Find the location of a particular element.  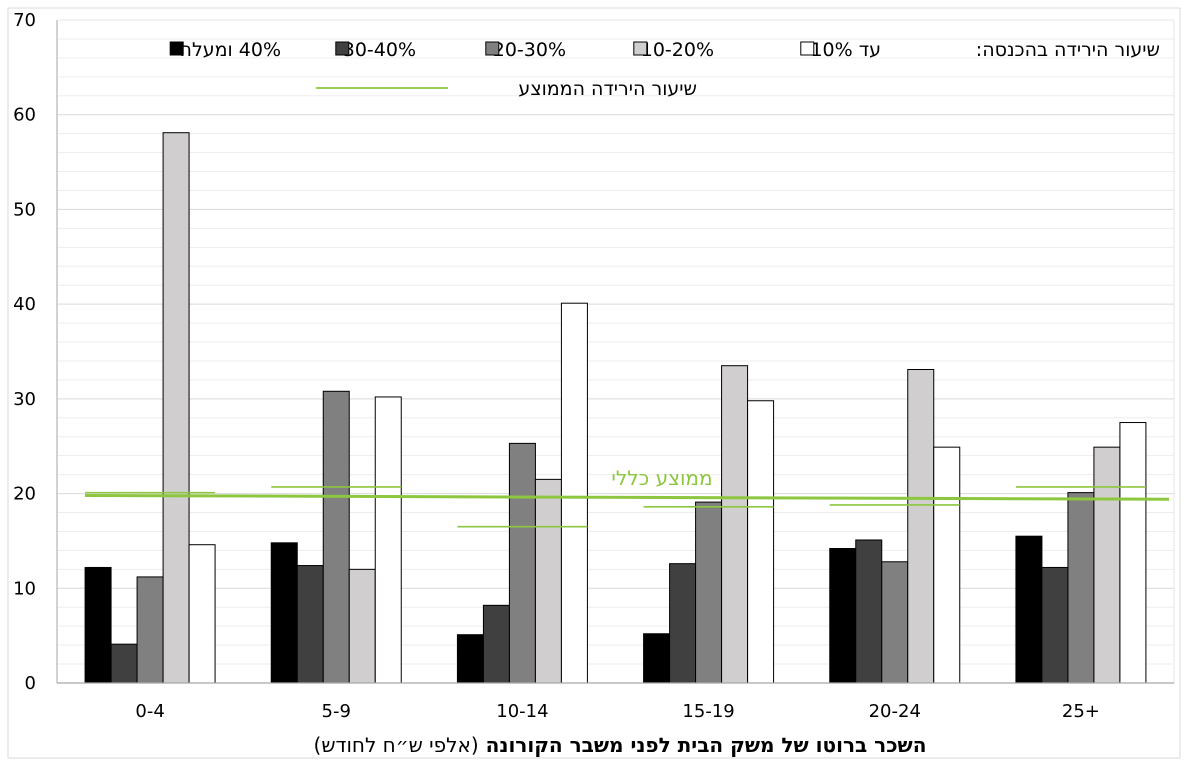

x-tick-label: 15-19 is located at coordinates (708, 711).